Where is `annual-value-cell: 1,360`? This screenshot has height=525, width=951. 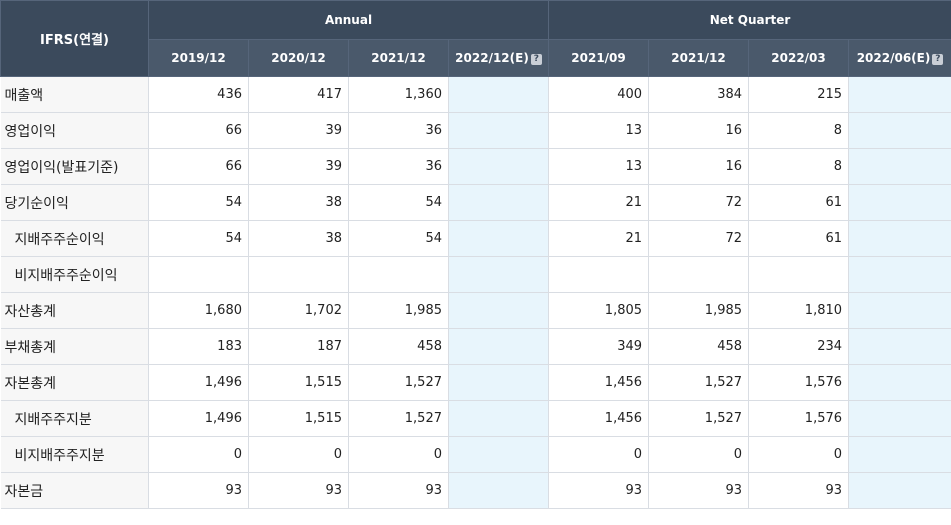 annual-value-cell: 1,360 is located at coordinates (398, 94).